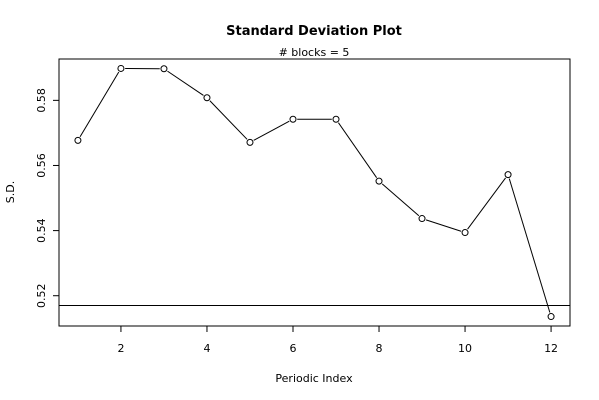 The image size is (599, 400). I want to click on x-tick-label: 8, so click(379, 348).